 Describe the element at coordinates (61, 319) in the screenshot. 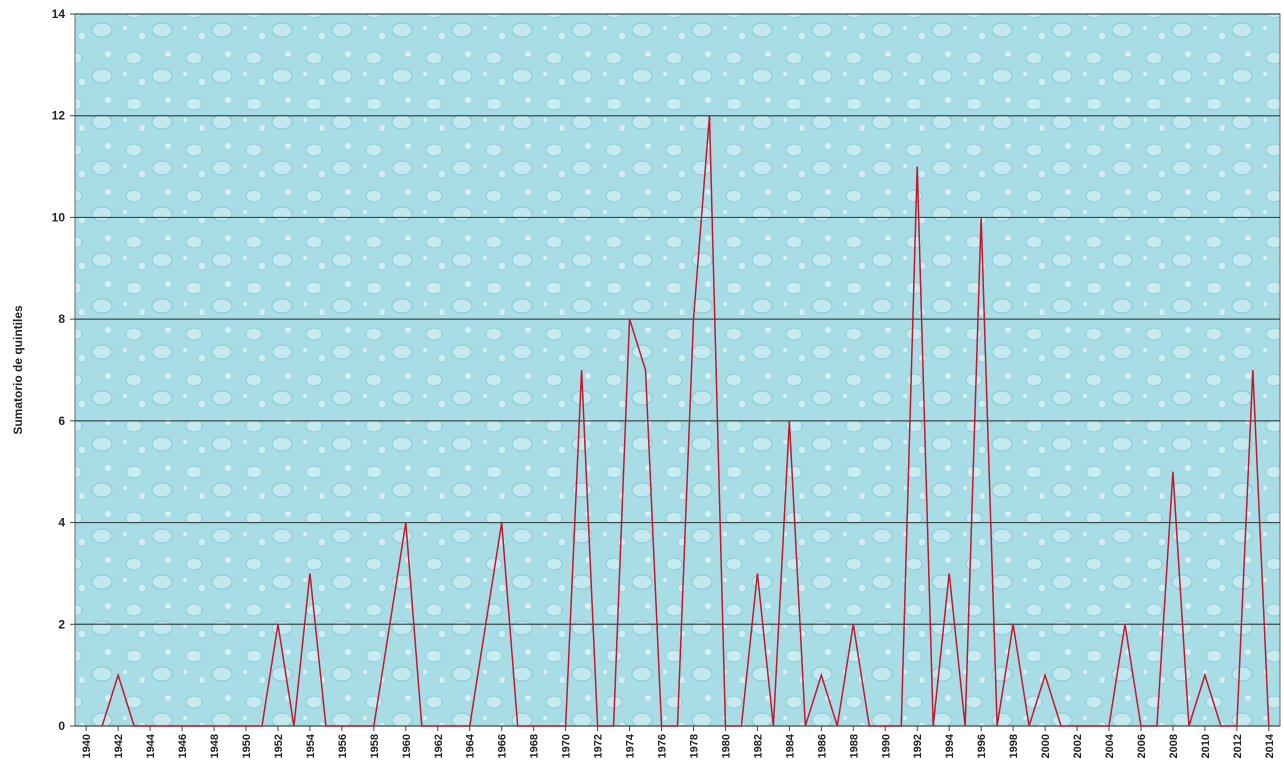

I see `y-tick-label: 8` at that location.